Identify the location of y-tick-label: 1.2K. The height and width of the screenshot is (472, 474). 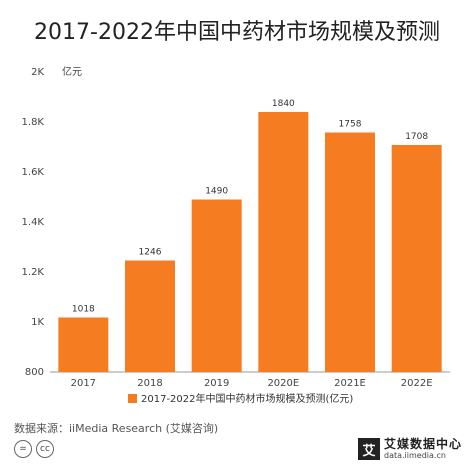
(33, 272).